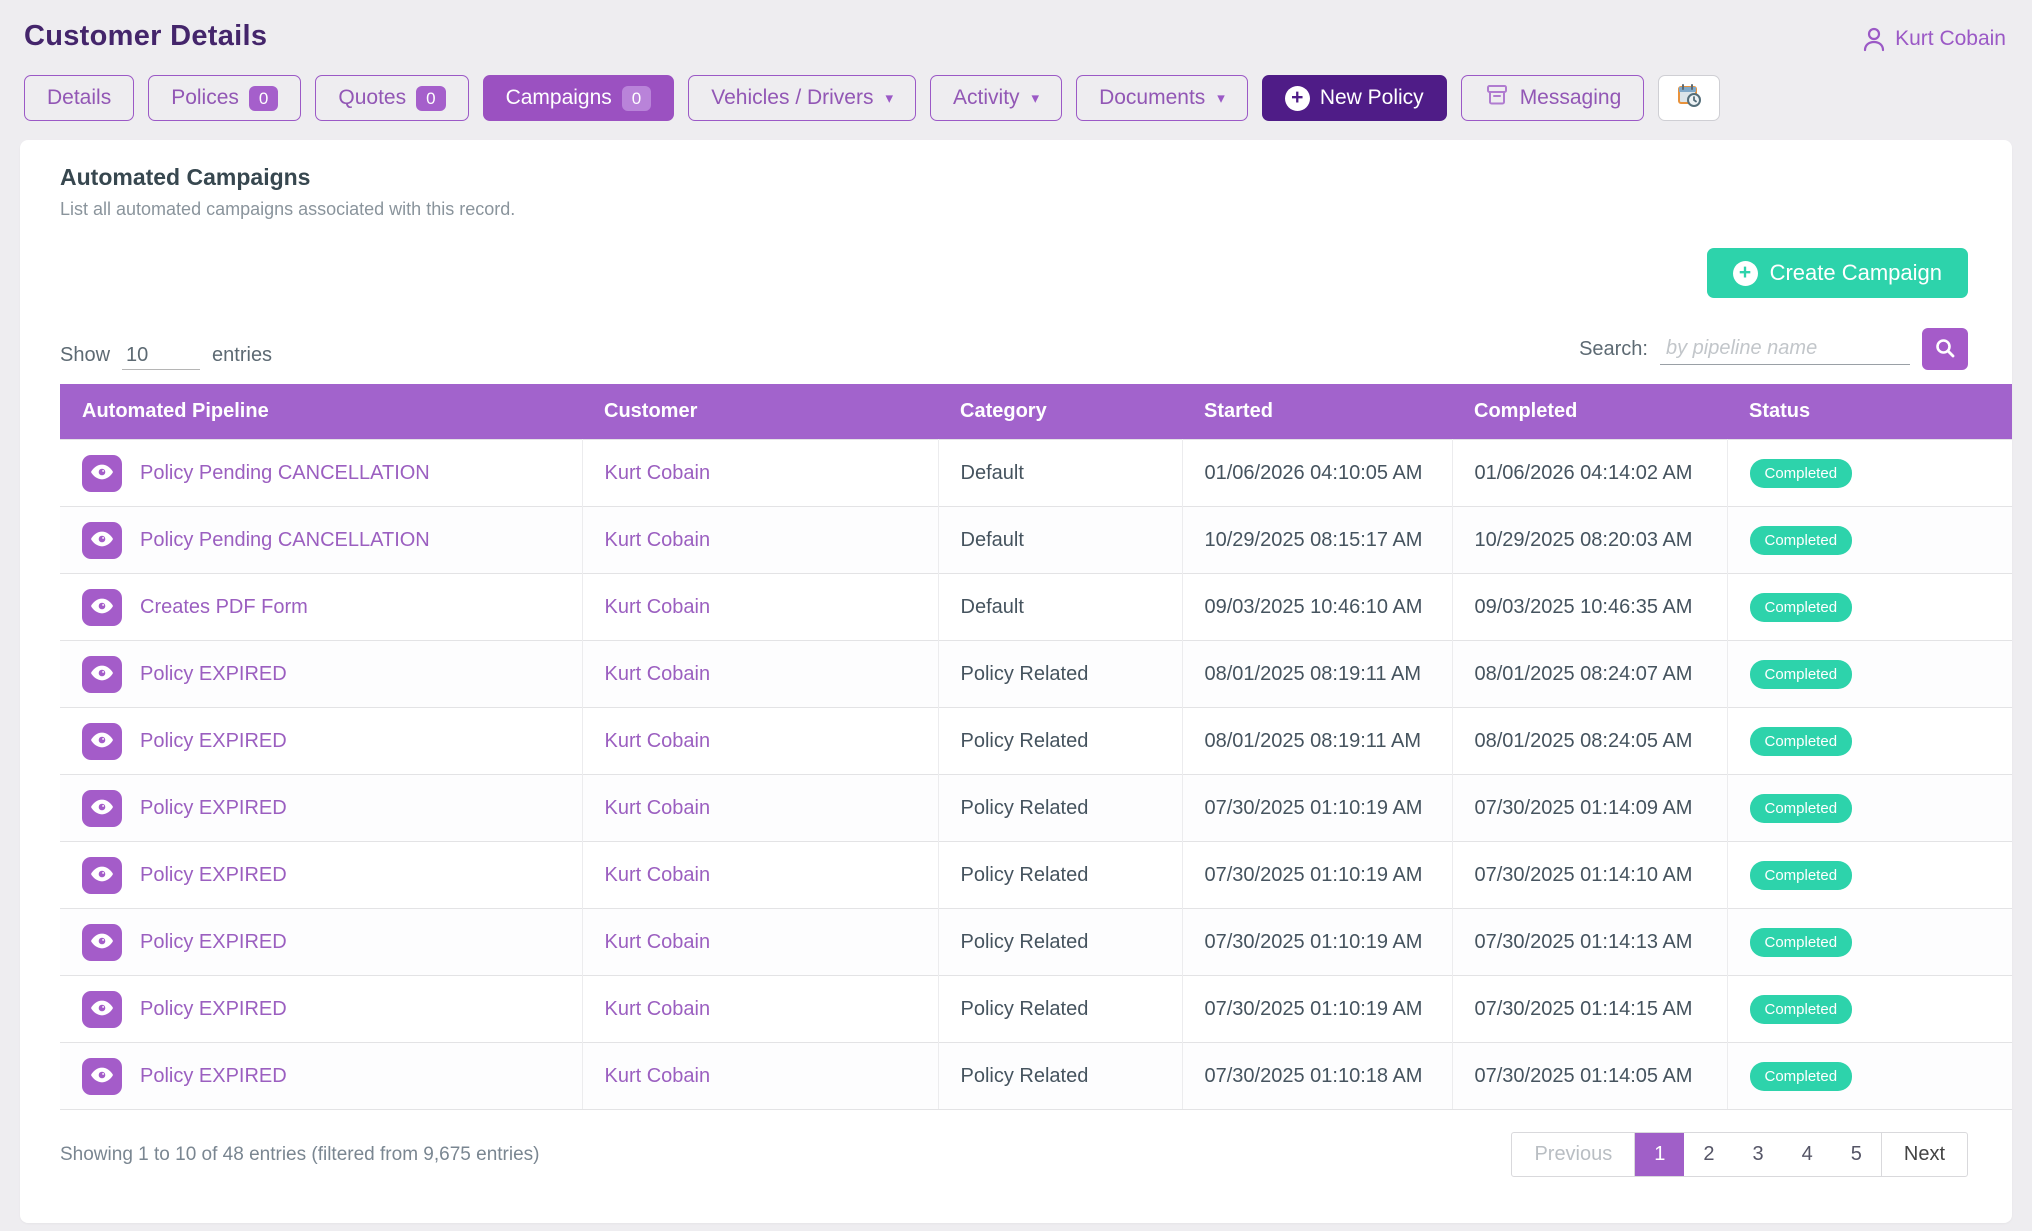 The image size is (2032, 1231). Describe the element at coordinates (146, 36) in the screenshot. I see `page-title: Customer Details` at that location.